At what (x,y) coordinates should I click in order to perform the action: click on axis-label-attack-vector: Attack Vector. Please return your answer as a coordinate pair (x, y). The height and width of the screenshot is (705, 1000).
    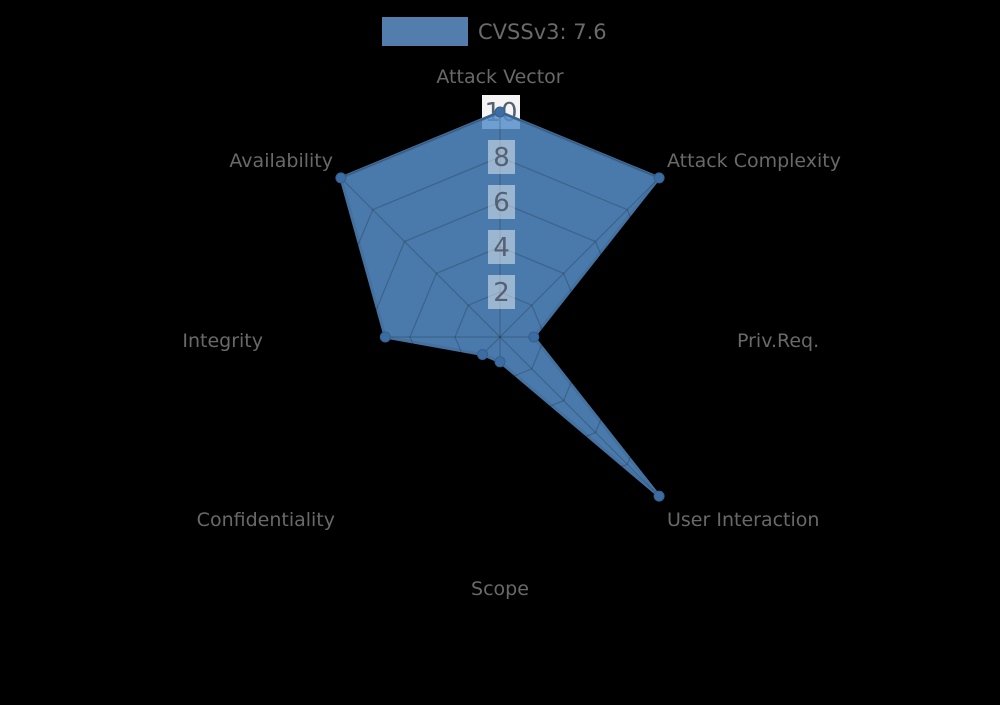
    Looking at the image, I should click on (499, 77).